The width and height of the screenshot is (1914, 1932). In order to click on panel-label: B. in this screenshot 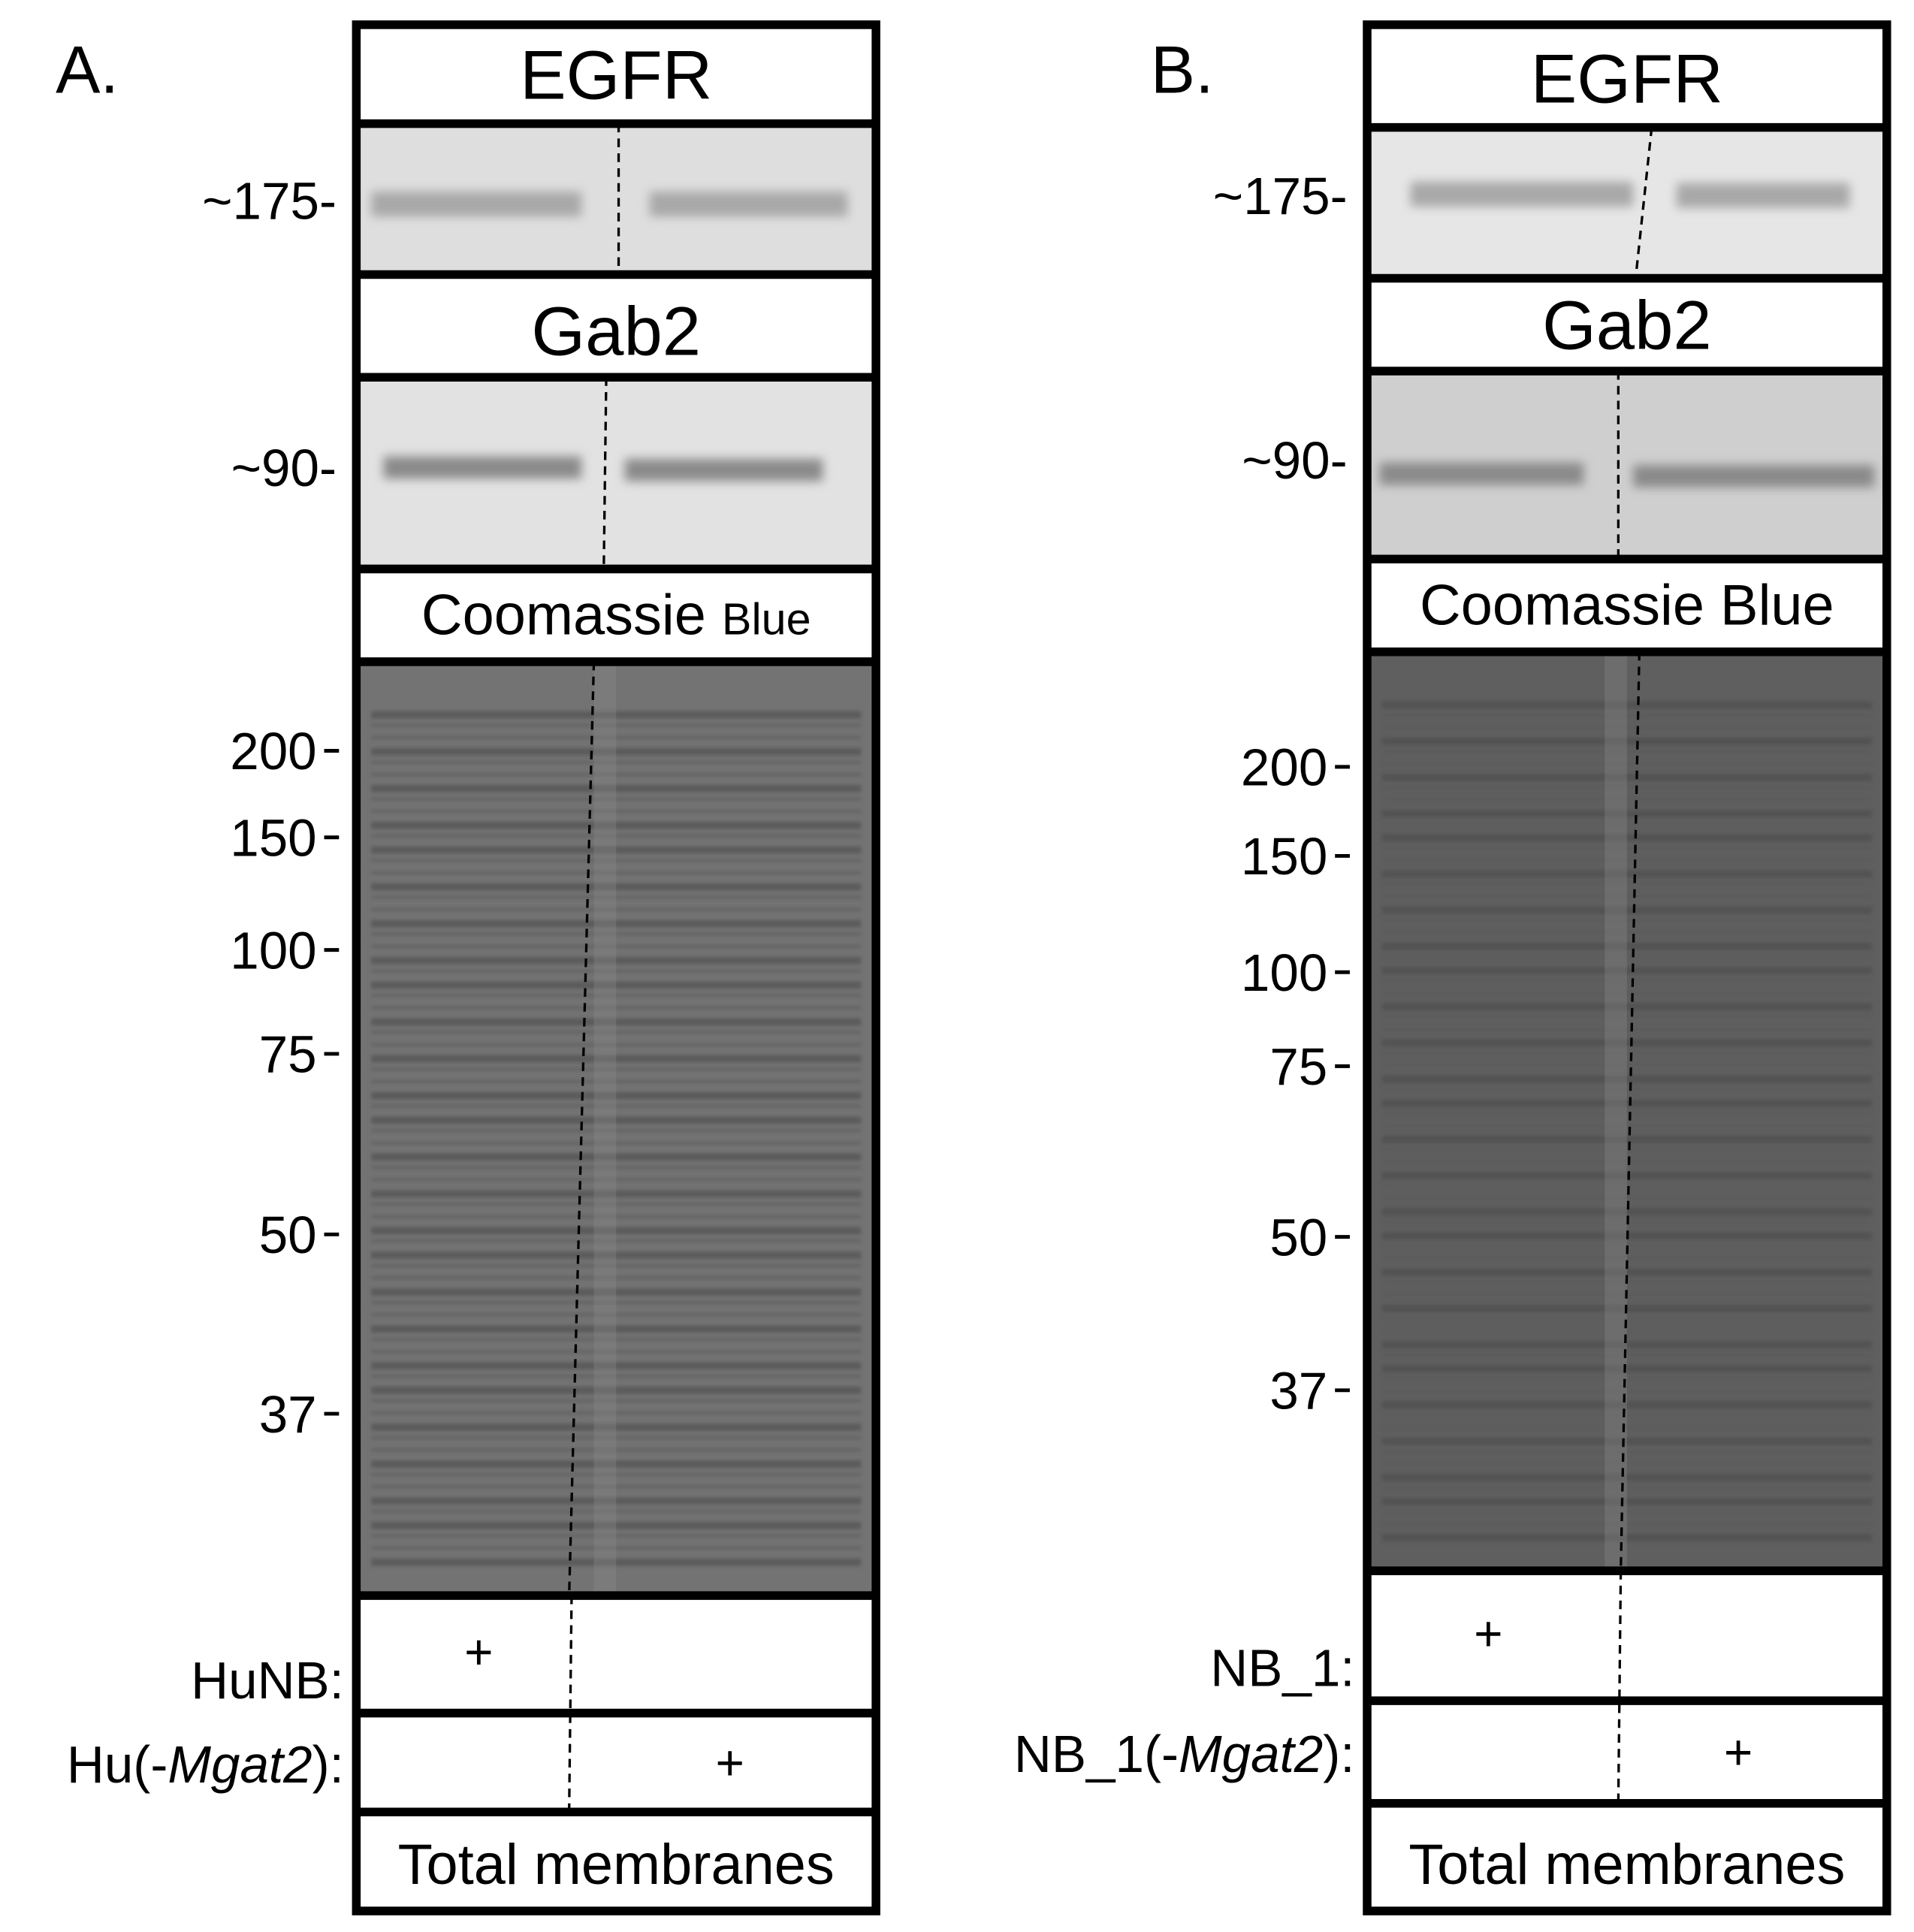, I will do `click(1182, 70)`.